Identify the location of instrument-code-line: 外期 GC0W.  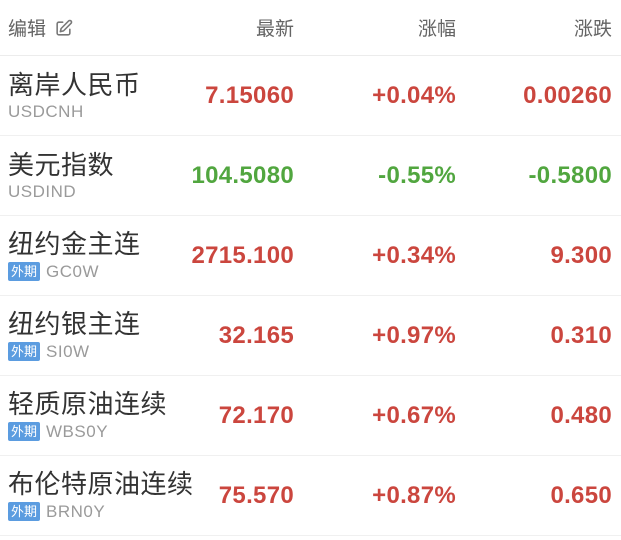
(81, 271).